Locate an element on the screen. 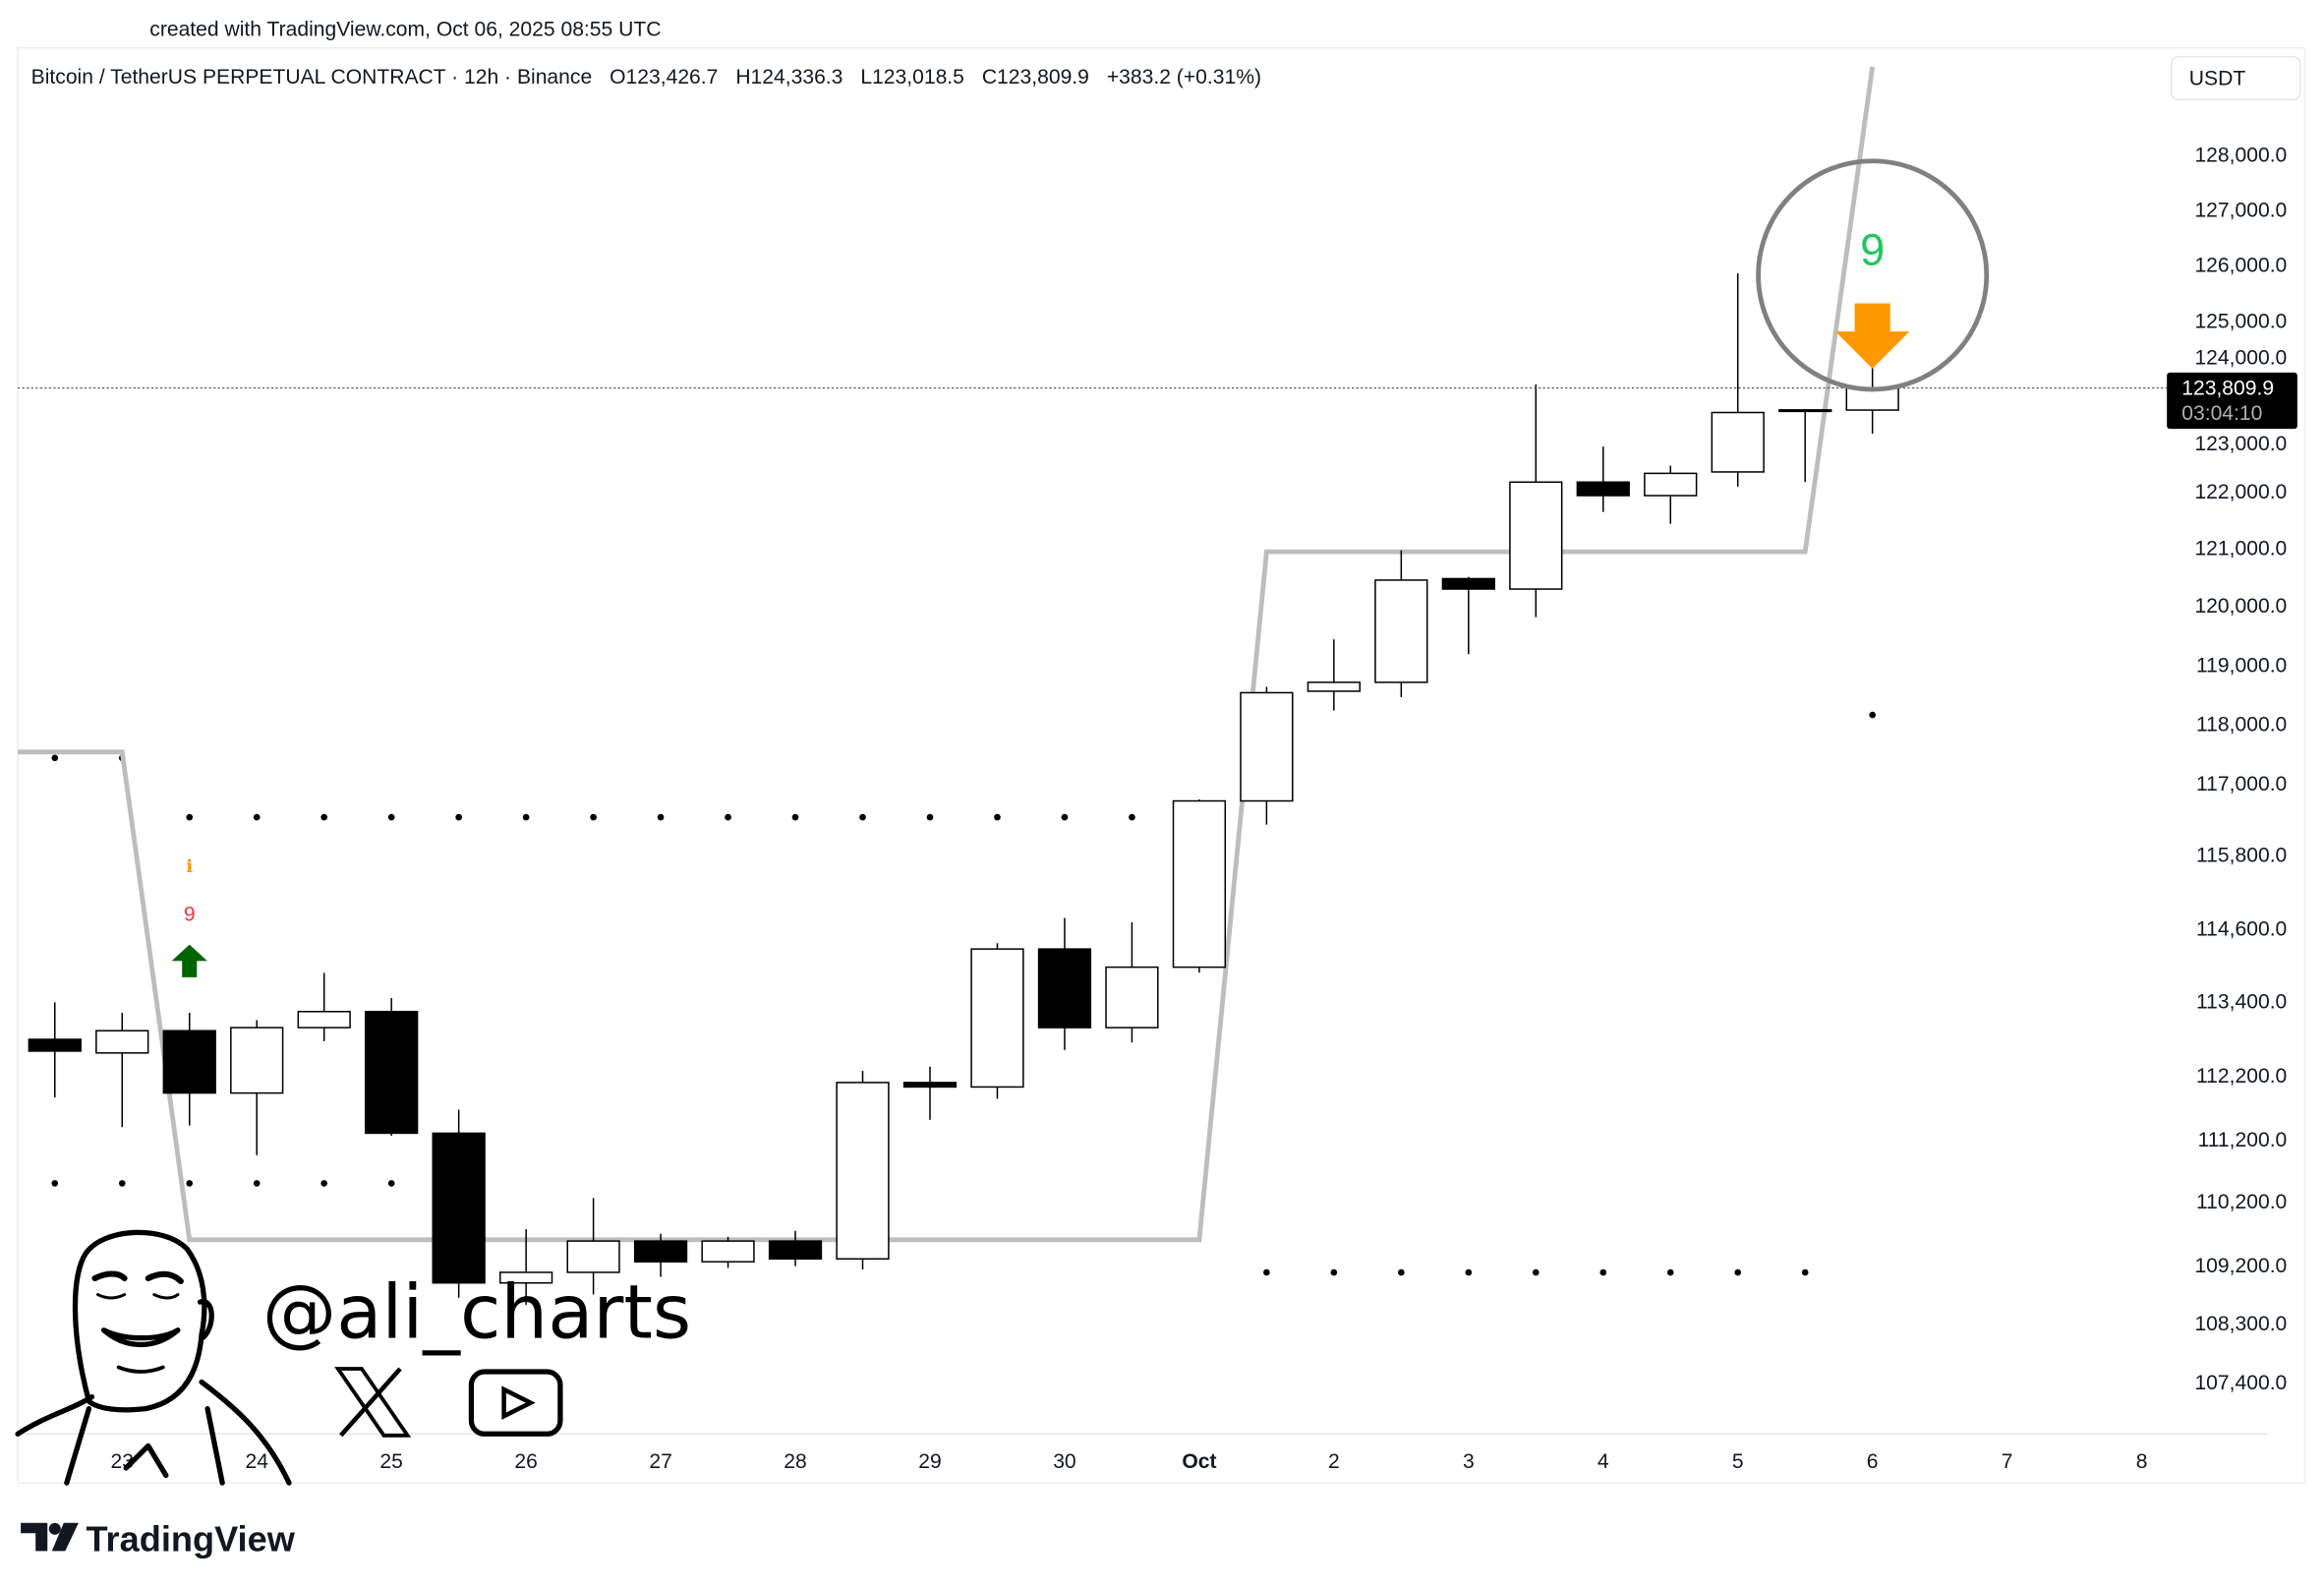 The image size is (2324, 1590). price-tick-label: 125,000.0 is located at coordinates (2240, 322).